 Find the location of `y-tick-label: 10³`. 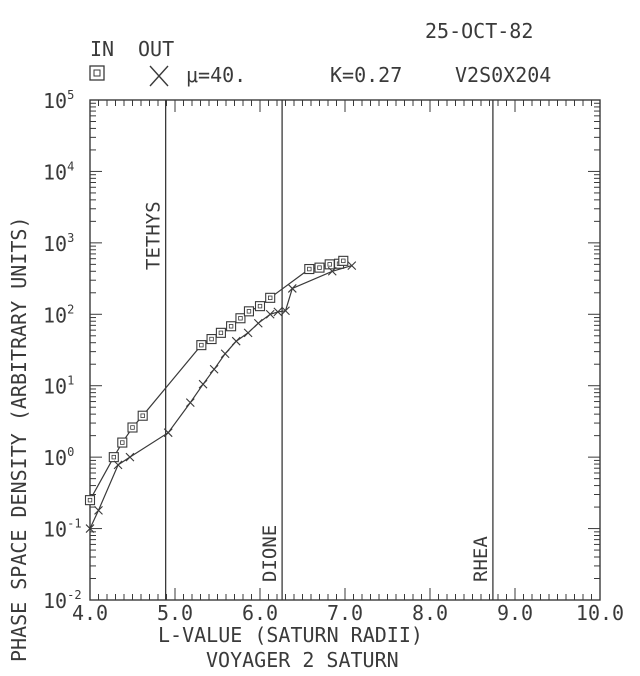

y-tick-label: 10³ is located at coordinates (58, 243).